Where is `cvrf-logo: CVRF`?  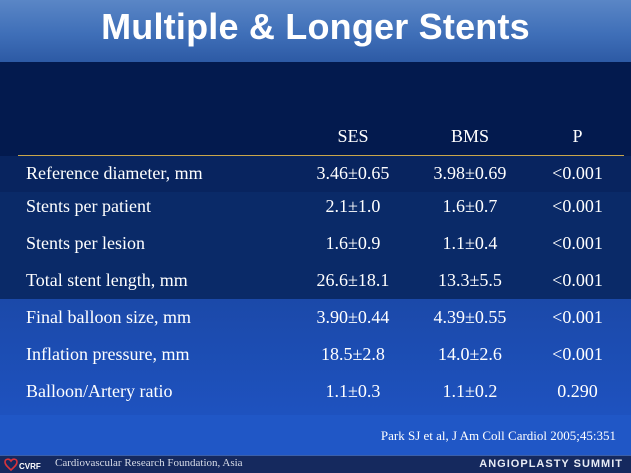
cvrf-logo: CVRF is located at coordinates (22, 465).